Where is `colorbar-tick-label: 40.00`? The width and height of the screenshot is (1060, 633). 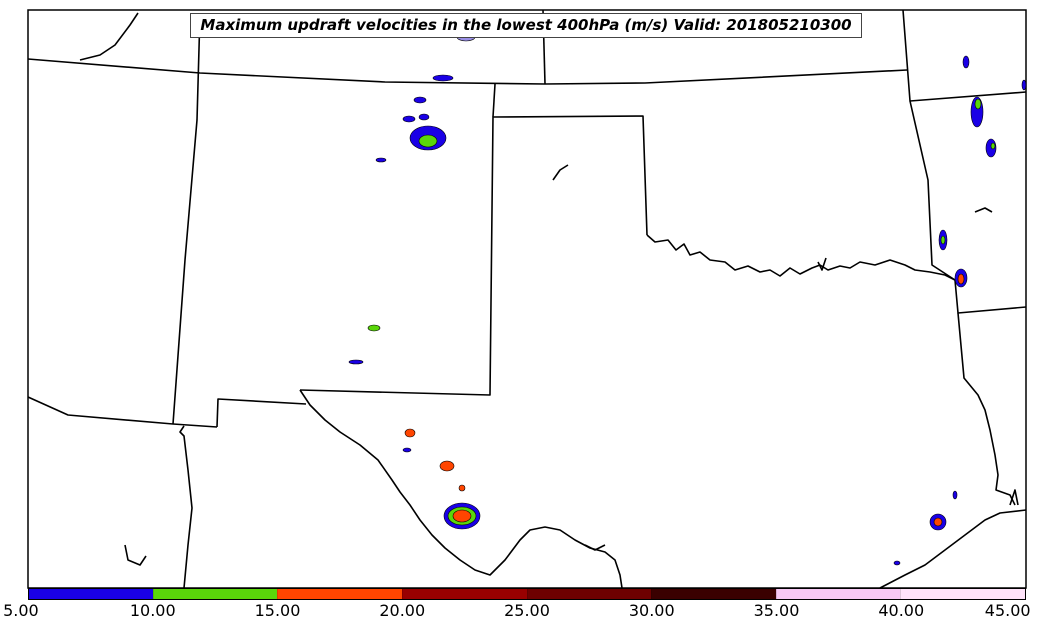
colorbar-tick-label: 40.00 is located at coordinates (901, 610).